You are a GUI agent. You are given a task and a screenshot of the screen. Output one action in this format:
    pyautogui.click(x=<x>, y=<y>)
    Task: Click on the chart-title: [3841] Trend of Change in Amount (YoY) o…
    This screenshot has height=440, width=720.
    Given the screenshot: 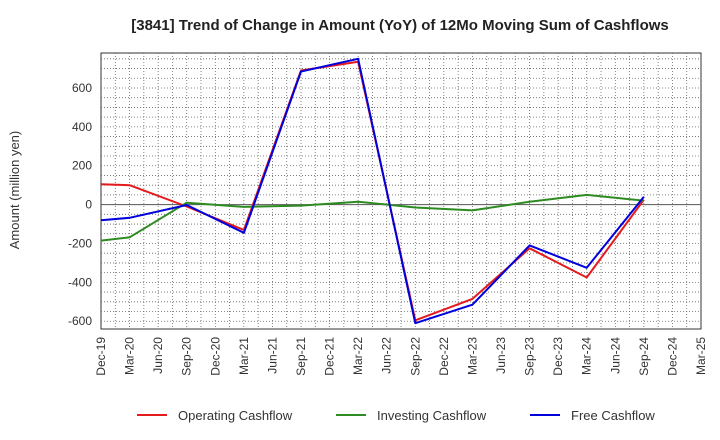 What is the action you would take?
    pyautogui.click(x=400, y=25)
    